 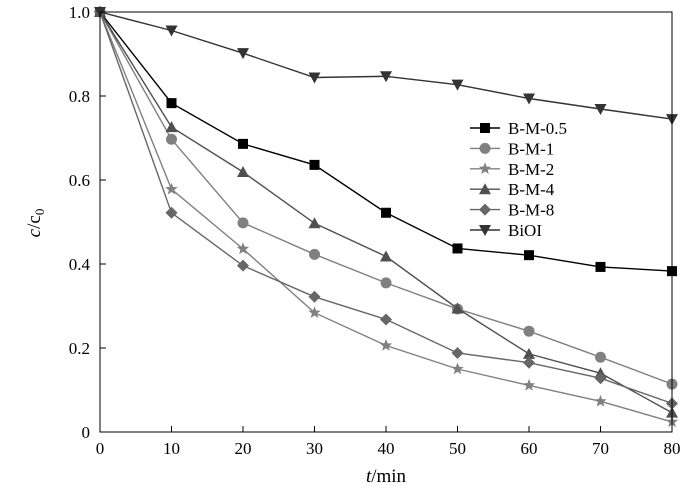 I want to click on legend-label-b-m-0-5: B-M-0.5, so click(x=537, y=128).